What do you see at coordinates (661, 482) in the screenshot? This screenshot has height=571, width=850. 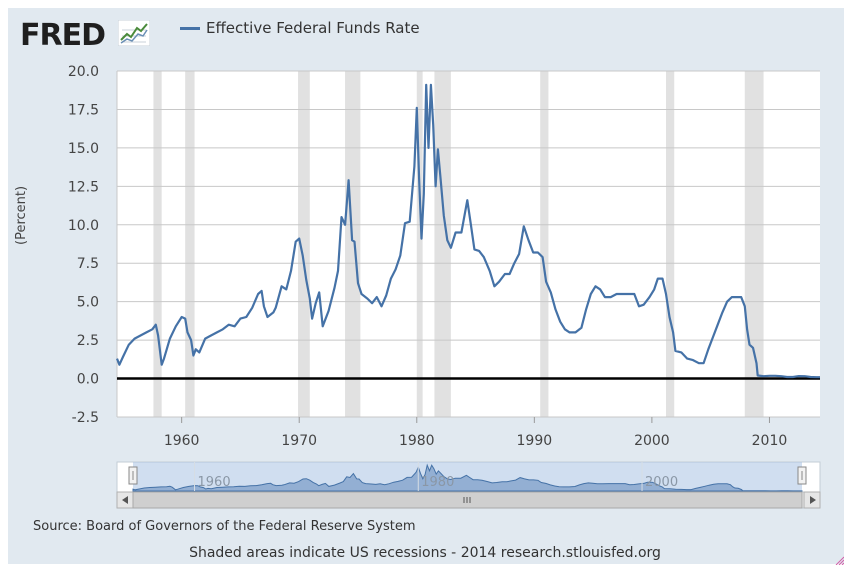 I see `navigator-tick-label-2: 2000` at bounding box center [661, 482].